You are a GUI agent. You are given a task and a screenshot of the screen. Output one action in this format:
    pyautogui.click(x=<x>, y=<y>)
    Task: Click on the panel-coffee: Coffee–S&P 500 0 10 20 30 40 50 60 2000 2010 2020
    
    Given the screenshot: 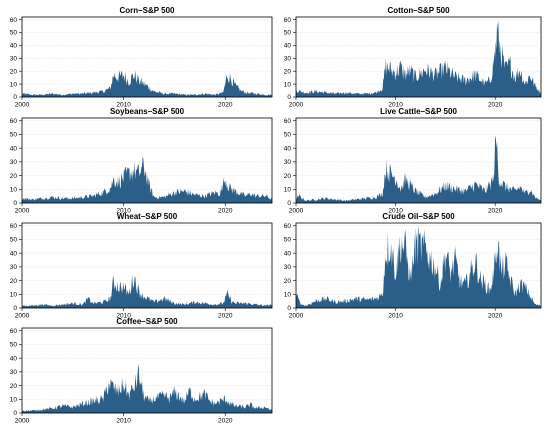 What is the action you would take?
    pyautogui.click(x=141, y=371)
    